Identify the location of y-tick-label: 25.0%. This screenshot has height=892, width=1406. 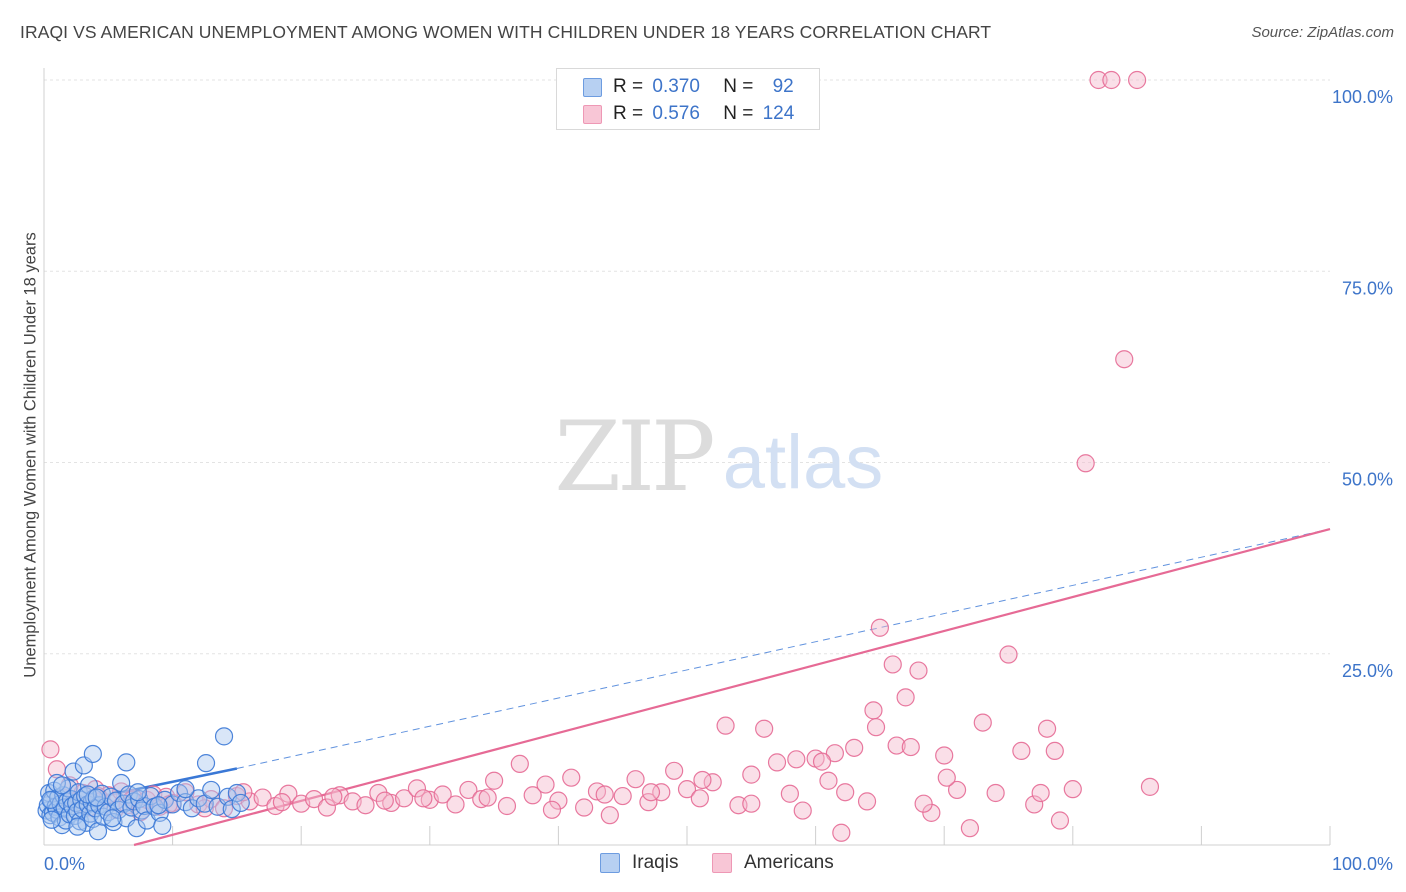
(1367, 671).